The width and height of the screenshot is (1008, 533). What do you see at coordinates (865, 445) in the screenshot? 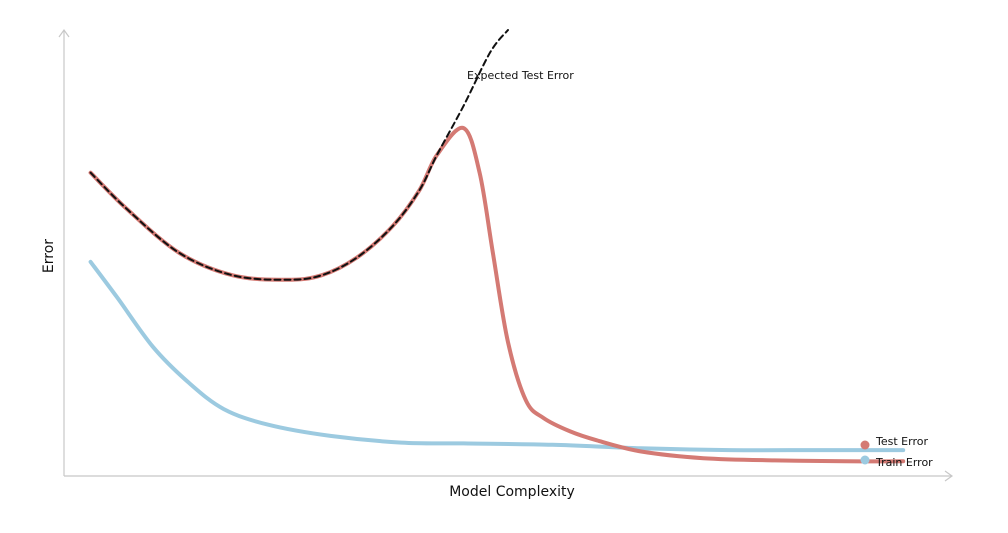
I see `legend-marker-test-error` at bounding box center [865, 445].